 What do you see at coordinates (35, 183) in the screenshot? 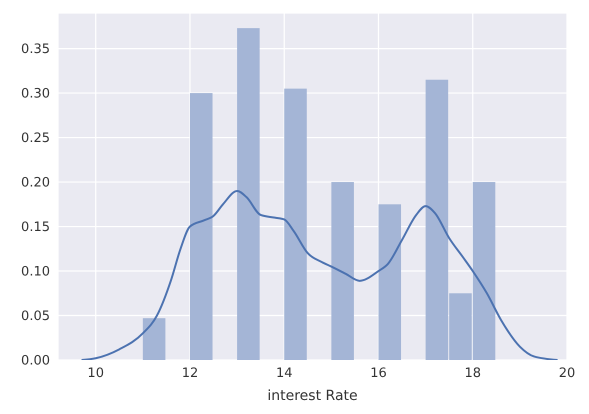
I see `y-tick-label: 0.20` at bounding box center [35, 183].